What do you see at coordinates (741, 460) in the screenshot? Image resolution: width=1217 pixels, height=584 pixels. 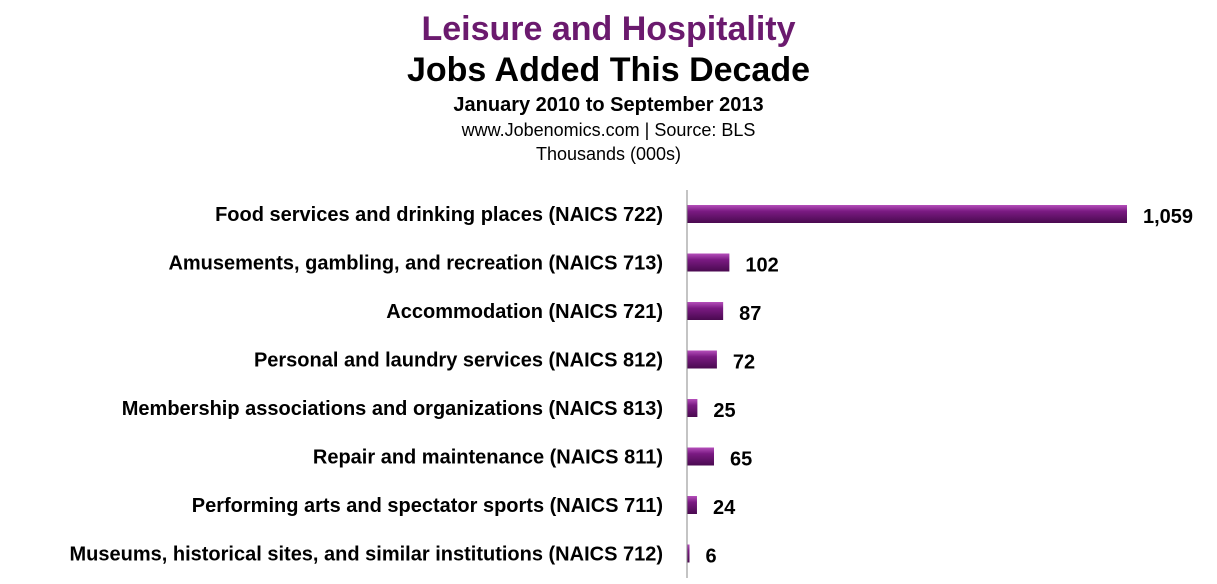 I see `data-label: 65` at bounding box center [741, 460].